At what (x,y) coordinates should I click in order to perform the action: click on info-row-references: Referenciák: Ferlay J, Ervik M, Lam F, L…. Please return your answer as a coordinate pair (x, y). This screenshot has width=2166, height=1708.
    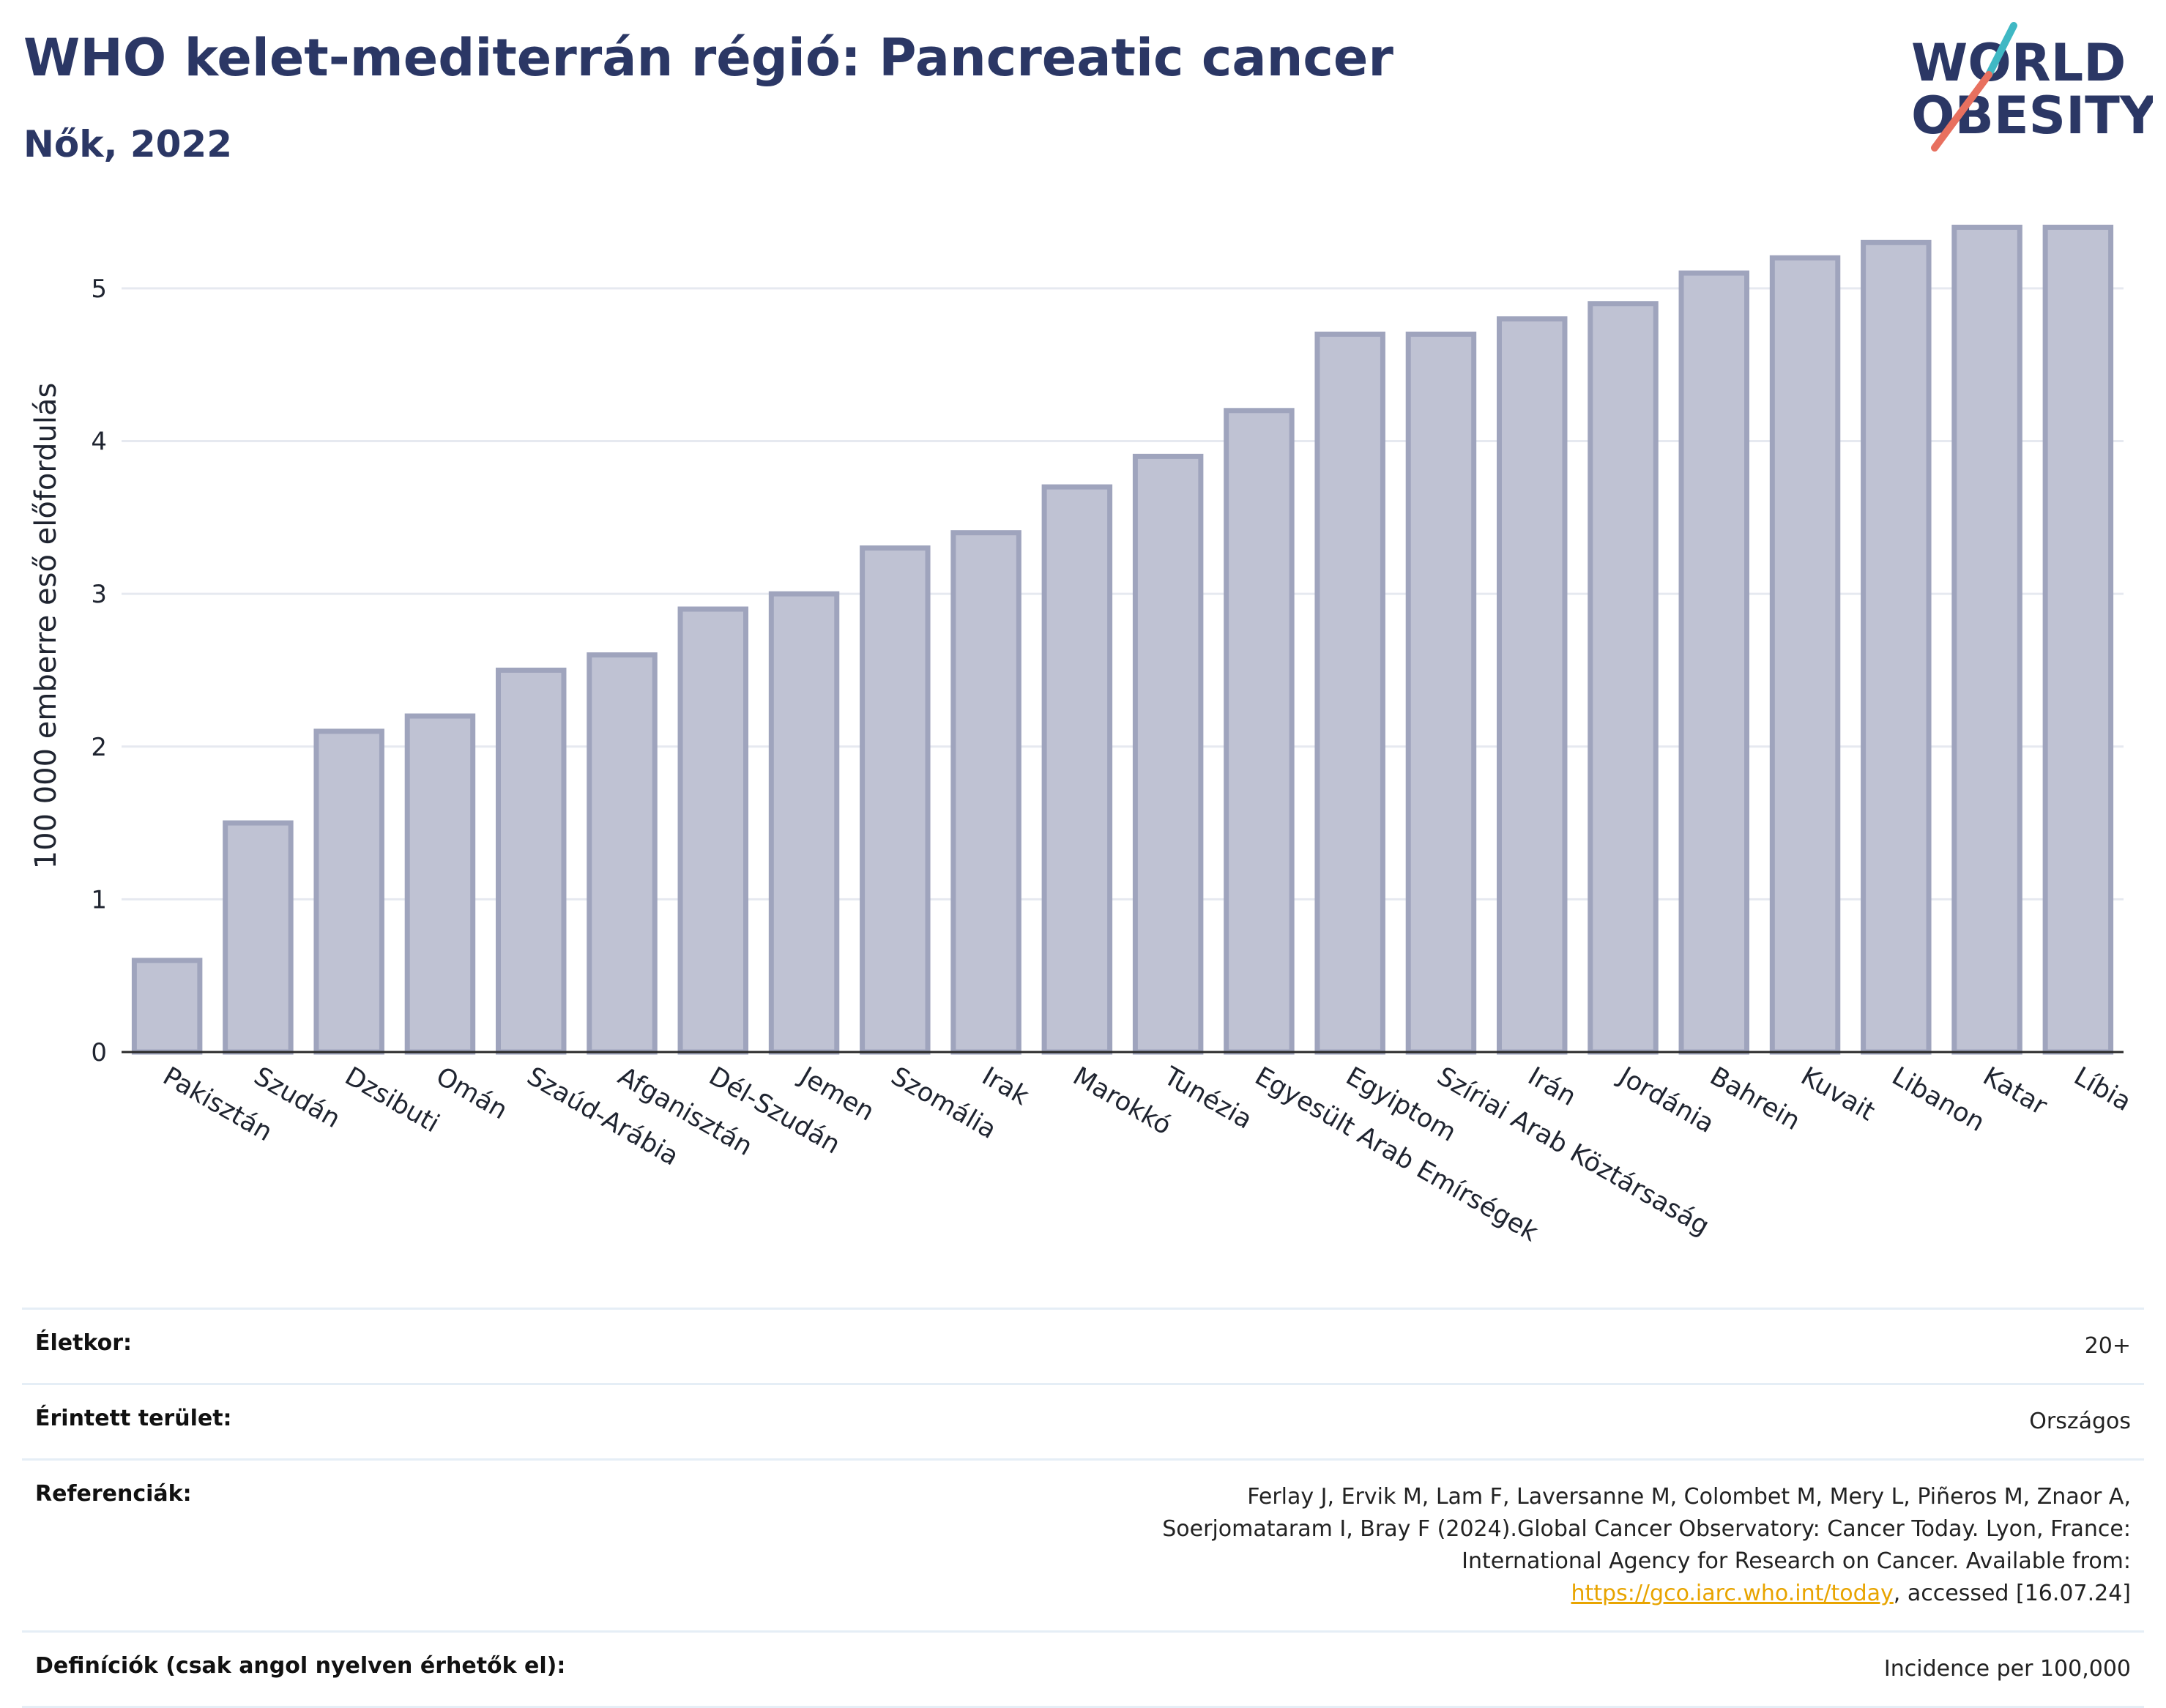
    Looking at the image, I should click on (1083, 1545).